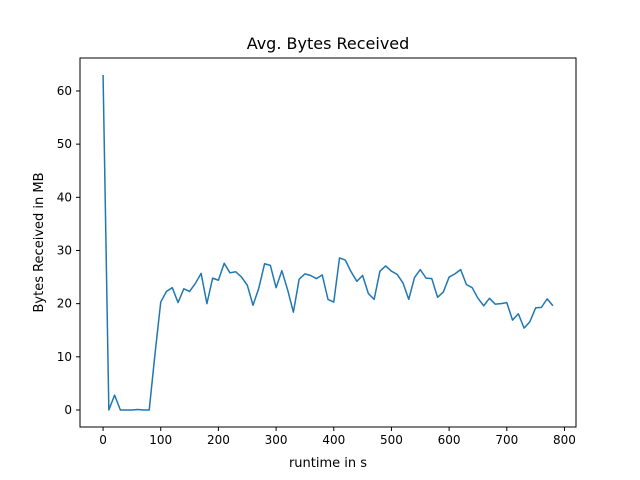  I want to click on x-tick-label: 500, so click(391, 440).